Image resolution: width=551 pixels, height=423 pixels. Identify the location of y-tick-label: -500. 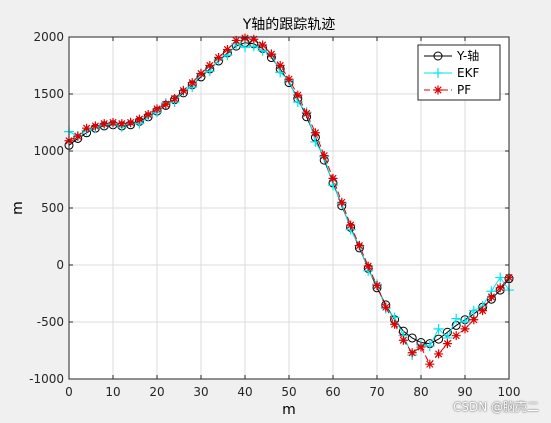
(50, 322).